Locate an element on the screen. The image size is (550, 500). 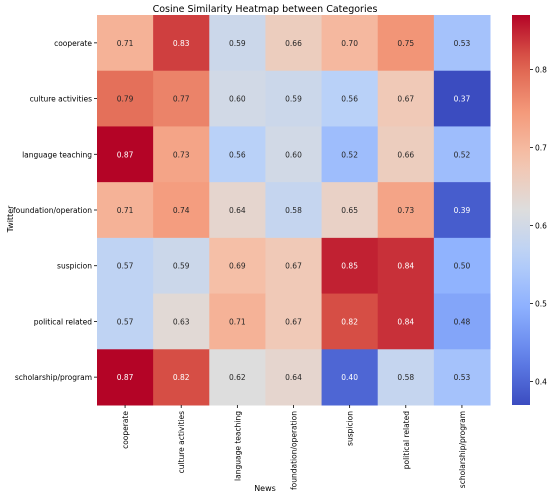
x-tick-label: political related is located at coordinates (406, 440).